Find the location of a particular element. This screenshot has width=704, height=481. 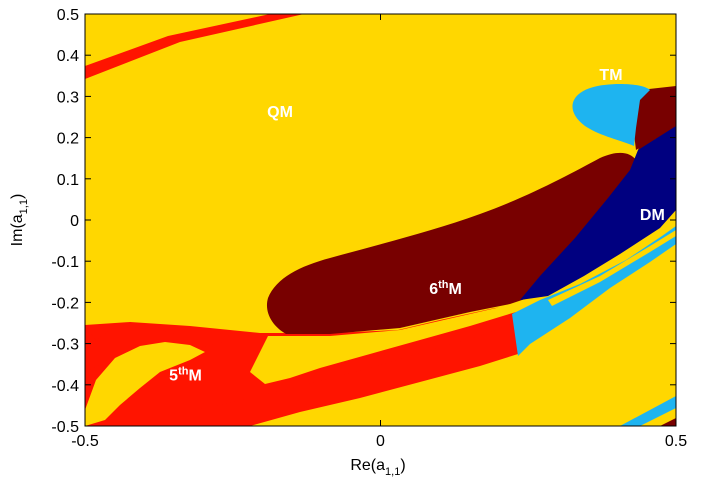

y-tick-label: -0.4 is located at coordinates (65, 386).